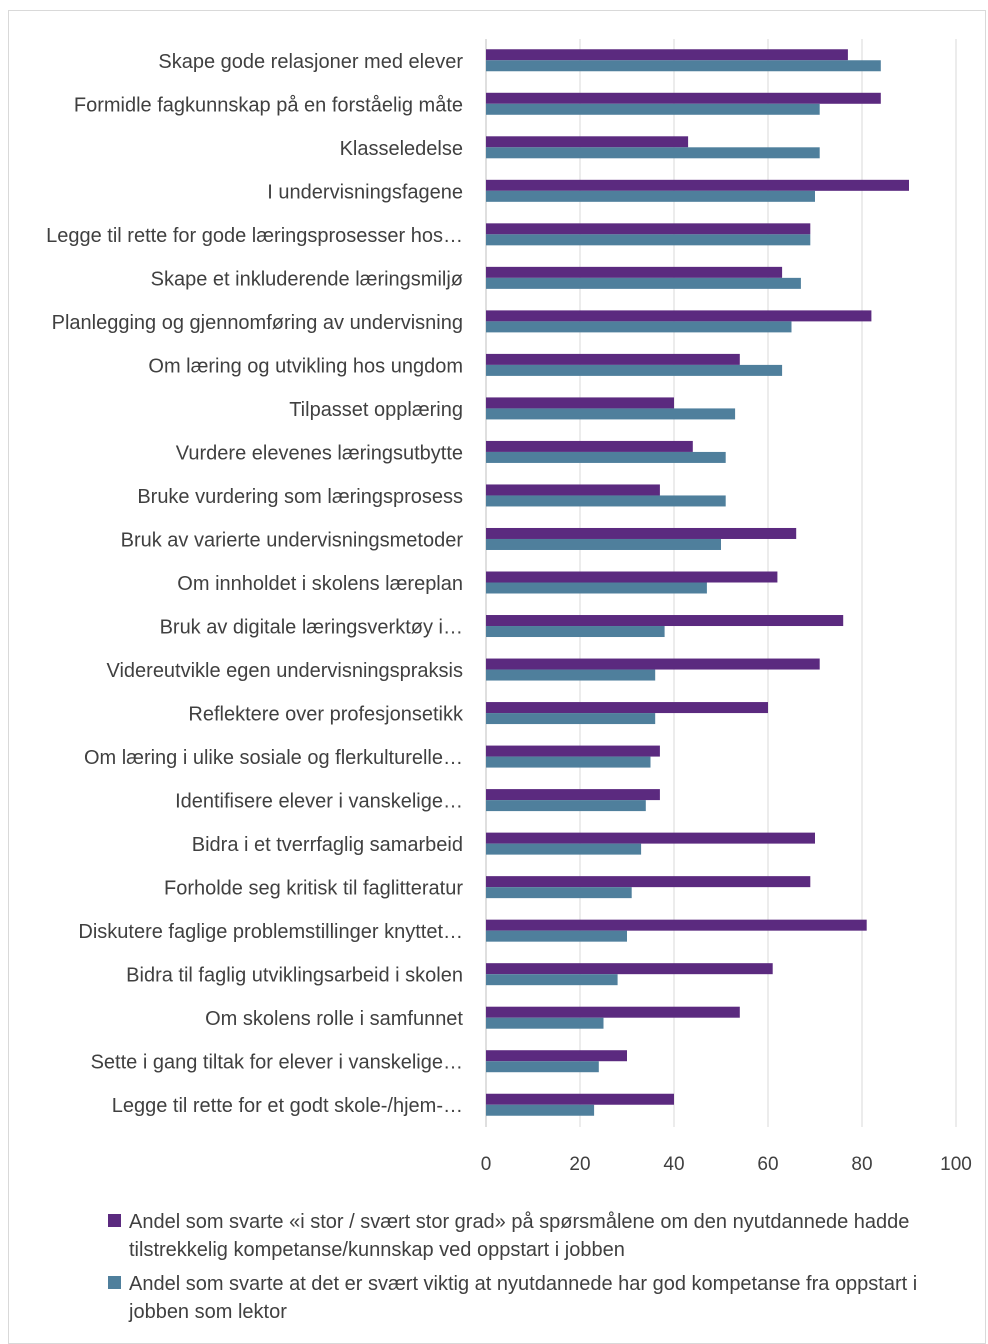 Image resolution: width=988 pixels, height=1344 pixels. I want to click on x-axis-ticks: 0 20 40 60 80 100, so click(726, 1164).